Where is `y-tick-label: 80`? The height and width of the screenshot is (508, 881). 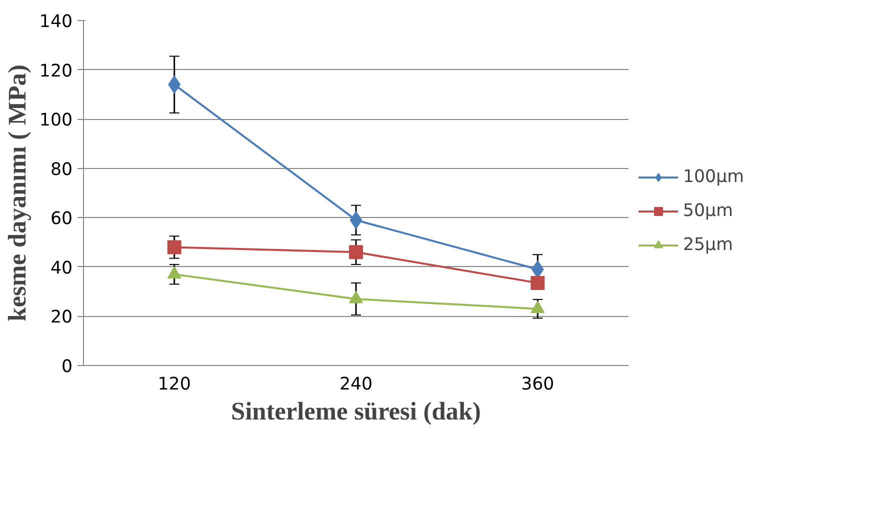 y-tick-label: 80 is located at coordinates (61, 170).